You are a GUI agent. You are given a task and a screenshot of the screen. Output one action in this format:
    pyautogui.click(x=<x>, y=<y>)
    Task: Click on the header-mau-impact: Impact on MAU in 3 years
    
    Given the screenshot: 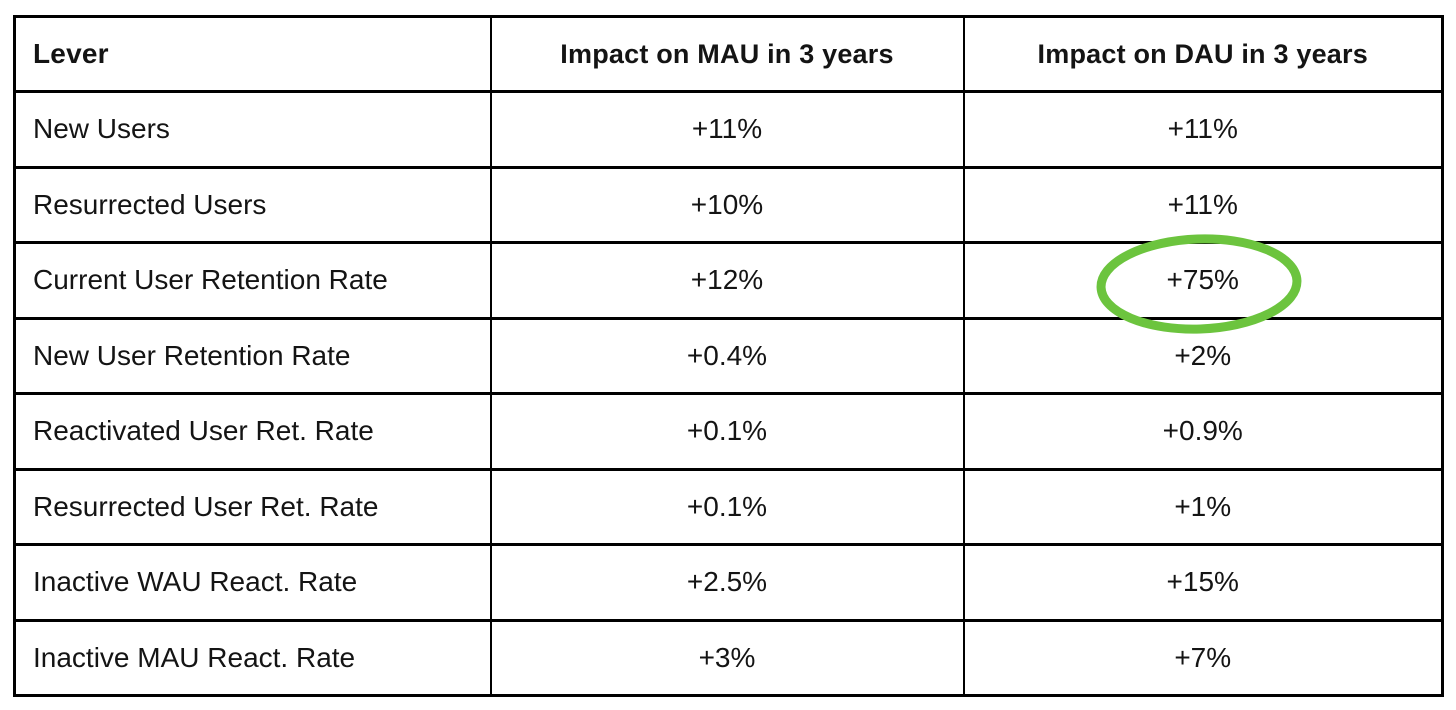 What is the action you would take?
    pyautogui.click(x=727, y=54)
    